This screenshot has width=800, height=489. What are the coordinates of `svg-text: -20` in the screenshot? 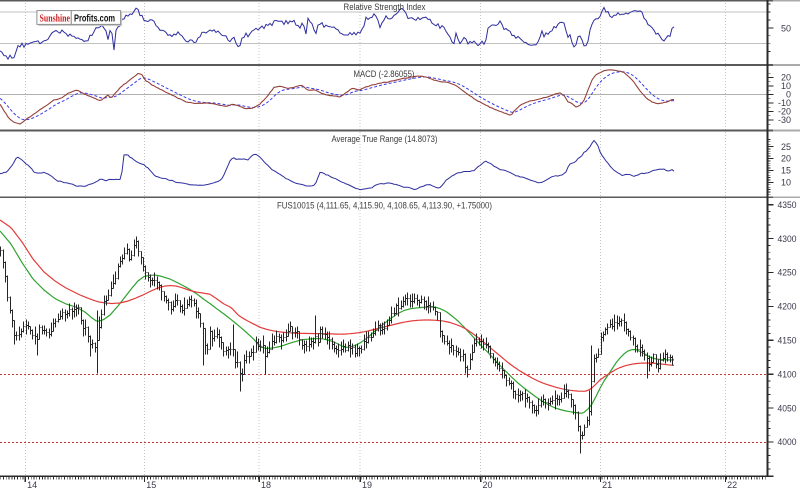 It's located at (784, 112).